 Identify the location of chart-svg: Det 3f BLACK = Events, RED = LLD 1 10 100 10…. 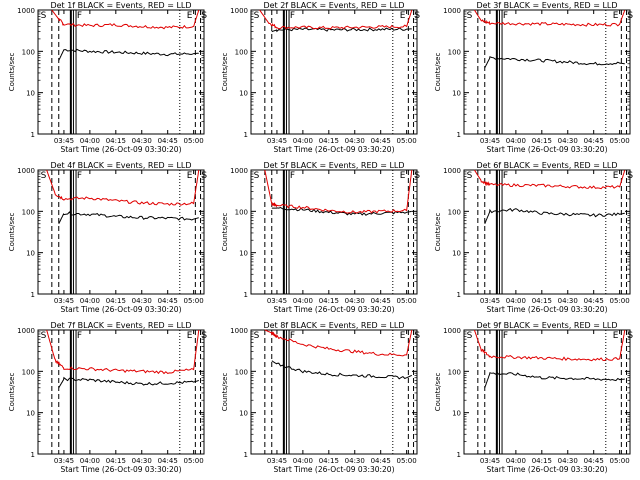
(533, 77).